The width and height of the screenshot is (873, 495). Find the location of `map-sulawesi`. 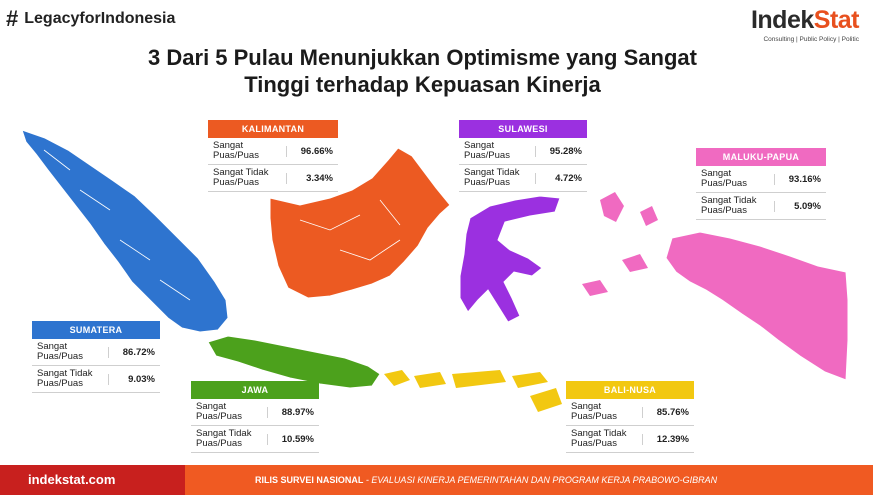

map-sulawesi is located at coordinates (510, 259).